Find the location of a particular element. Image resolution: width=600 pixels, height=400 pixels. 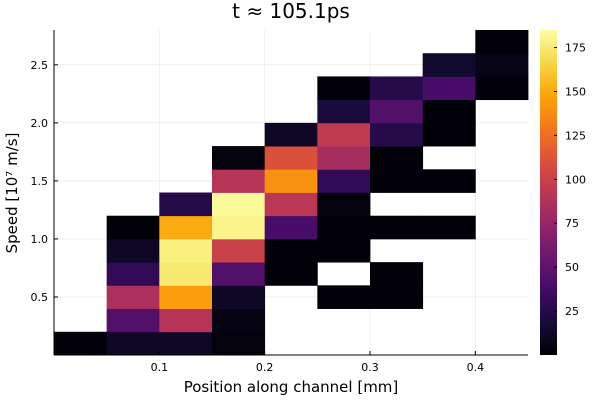

y-tick-label: 2.5 is located at coordinates (40, 65).